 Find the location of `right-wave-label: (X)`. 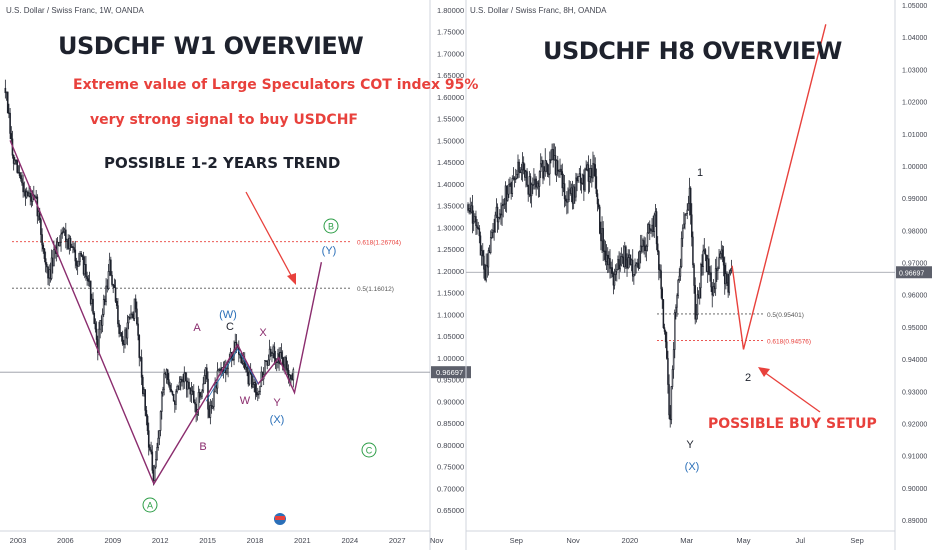

right-wave-label: (X) is located at coordinates (692, 467).